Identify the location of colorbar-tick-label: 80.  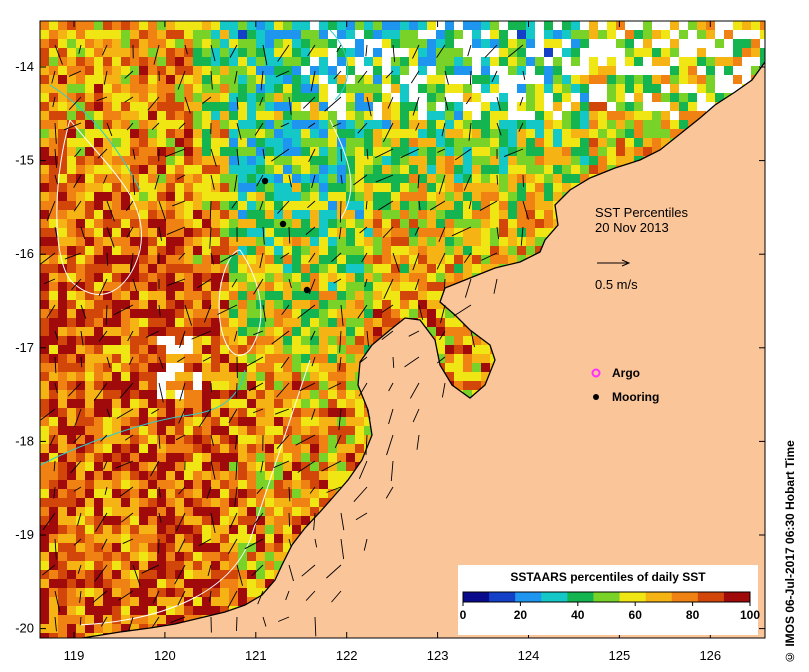
(693, 615).